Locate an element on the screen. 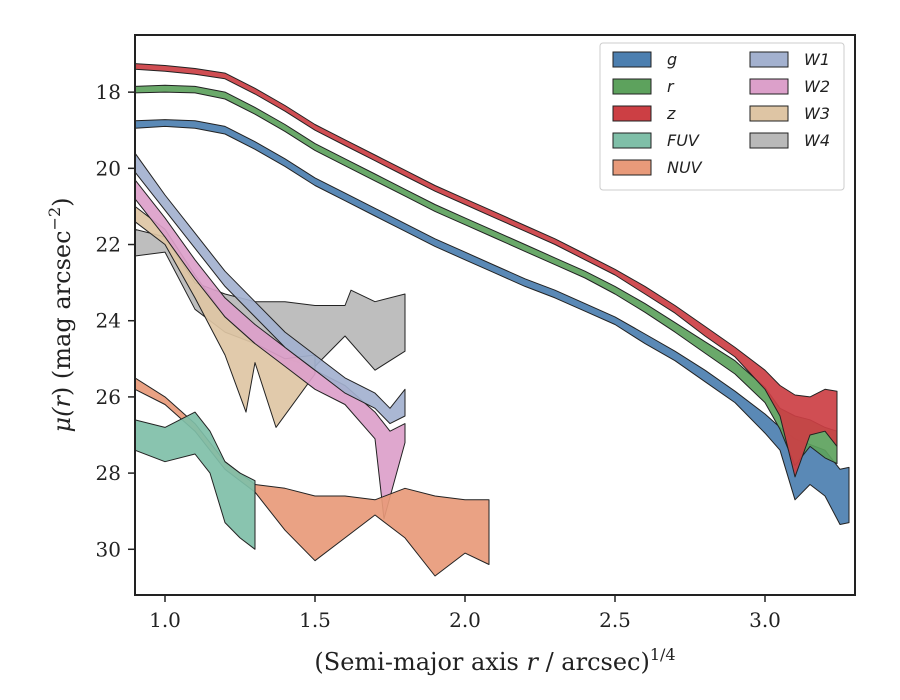  legend-swatch-fuv is located at coordinates (632, 140).